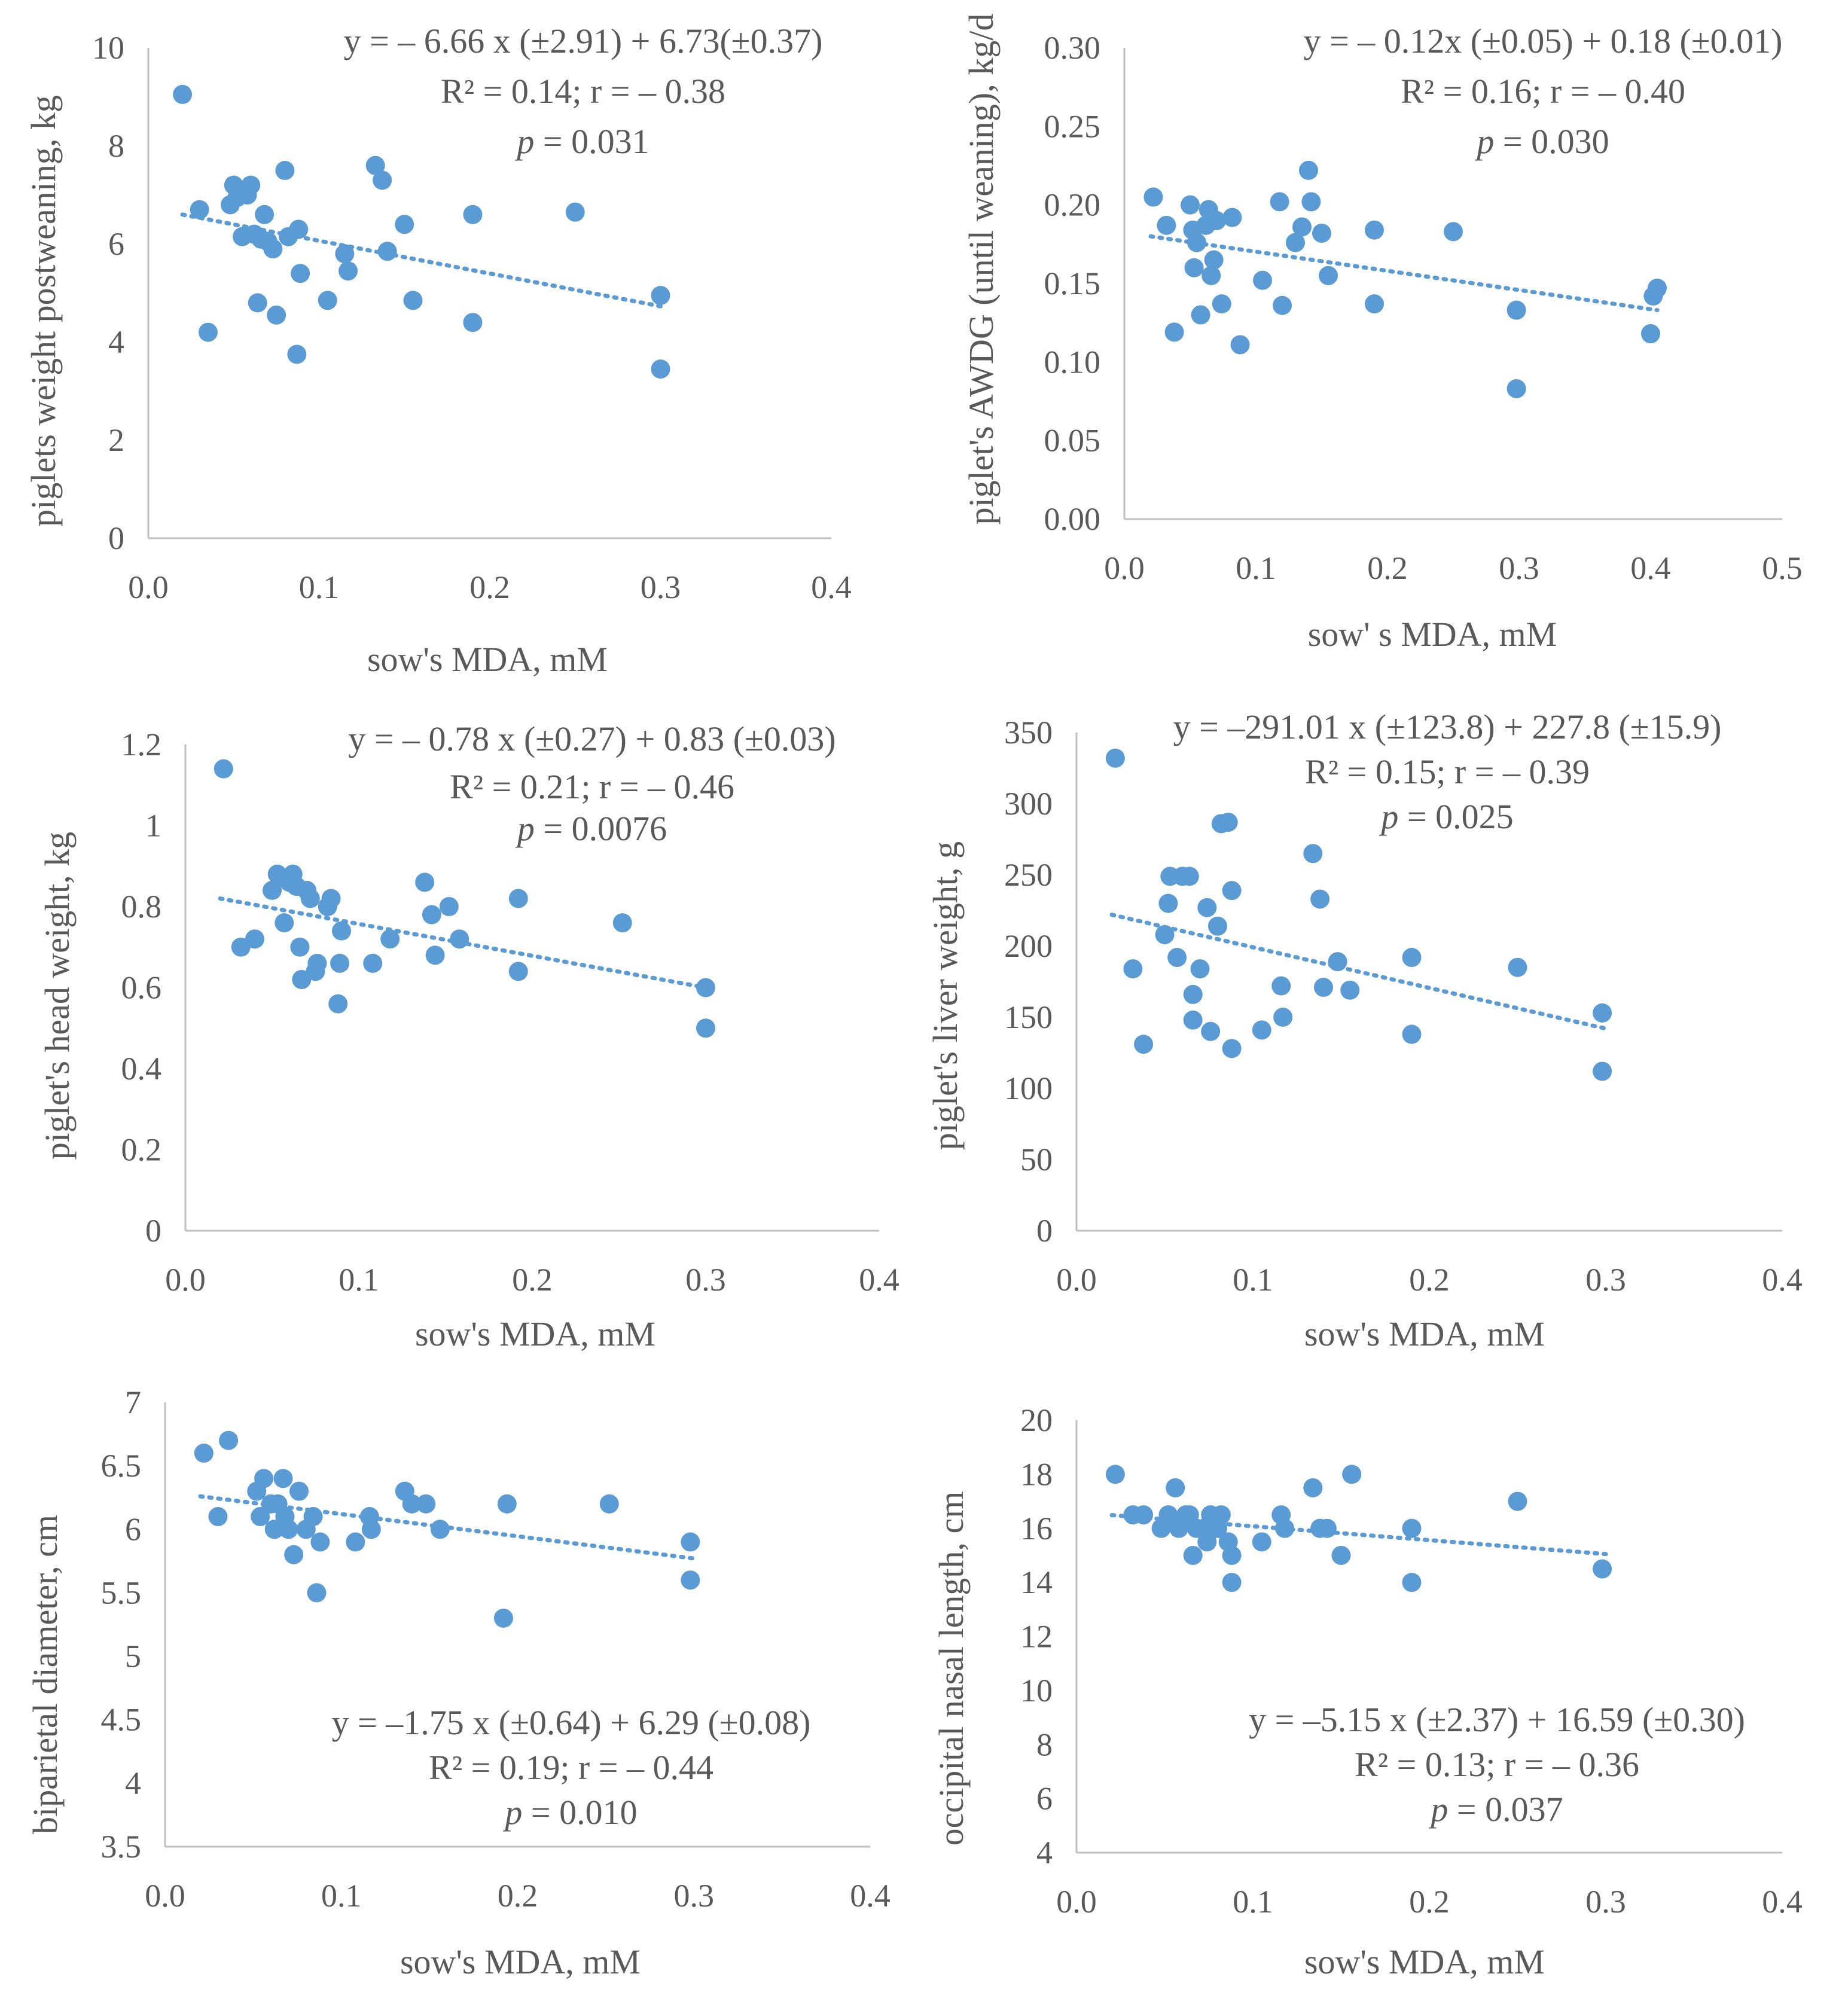  I want to click on ytick-label-head: 0.6, so click(141, 988).